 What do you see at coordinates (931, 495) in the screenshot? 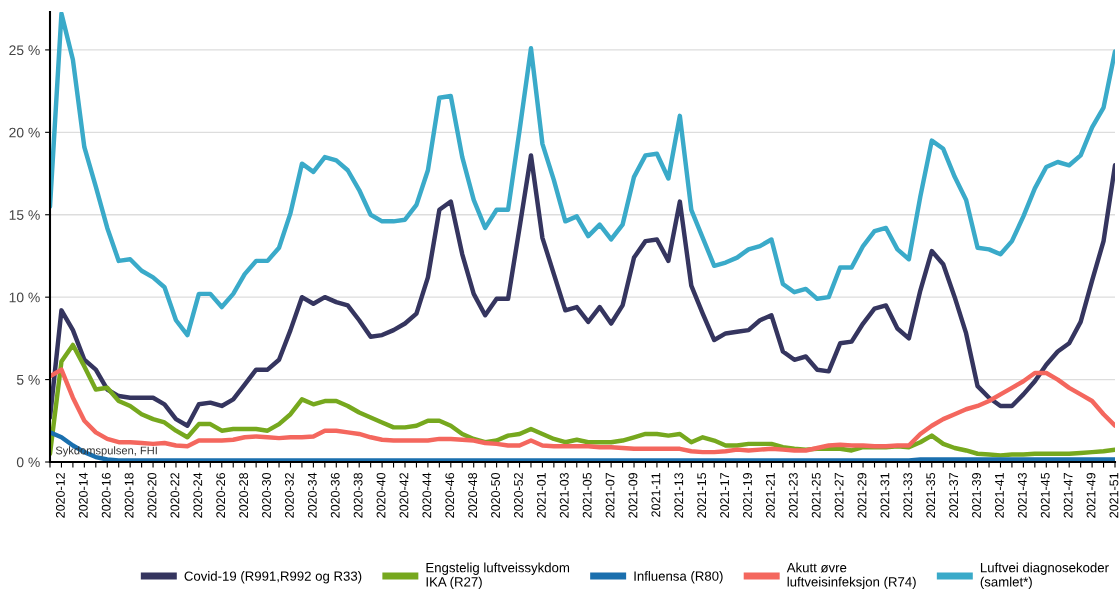
I see `x-tick-label: 2021-35` at bounding box center [931, 495].